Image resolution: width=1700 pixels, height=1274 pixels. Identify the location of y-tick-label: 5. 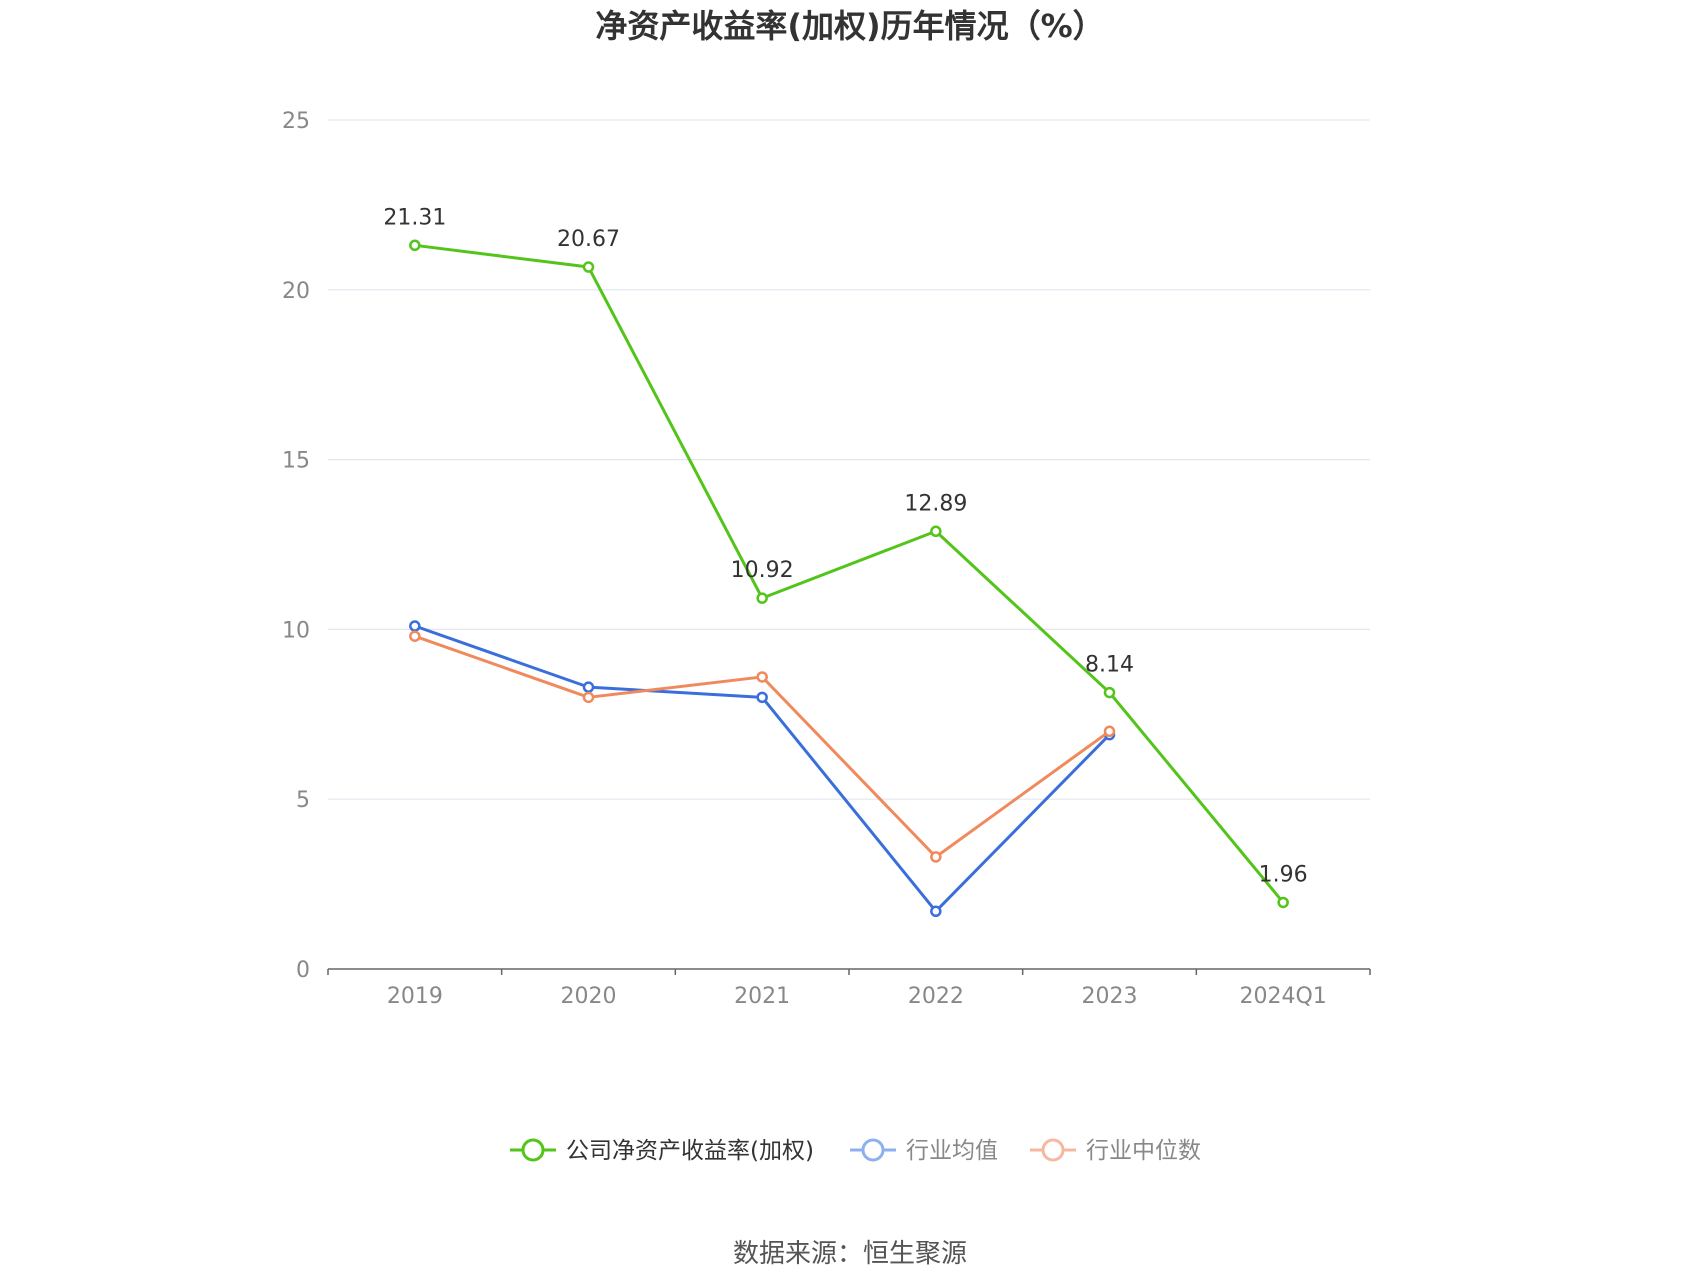
(303, 800).